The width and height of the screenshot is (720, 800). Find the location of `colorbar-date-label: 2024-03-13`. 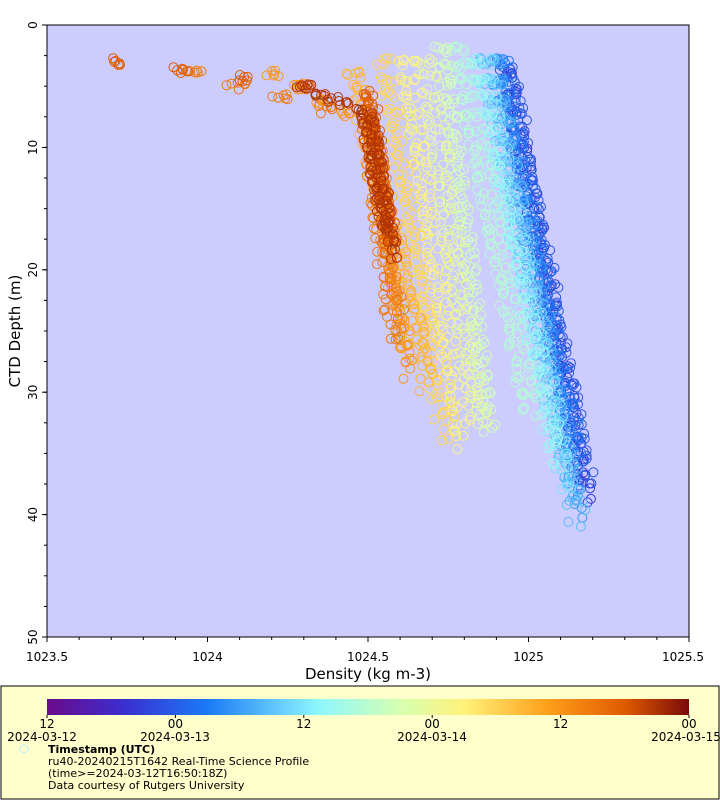

colorbar-date-label: 2024-03-13 is located at coordinates (175, 737).